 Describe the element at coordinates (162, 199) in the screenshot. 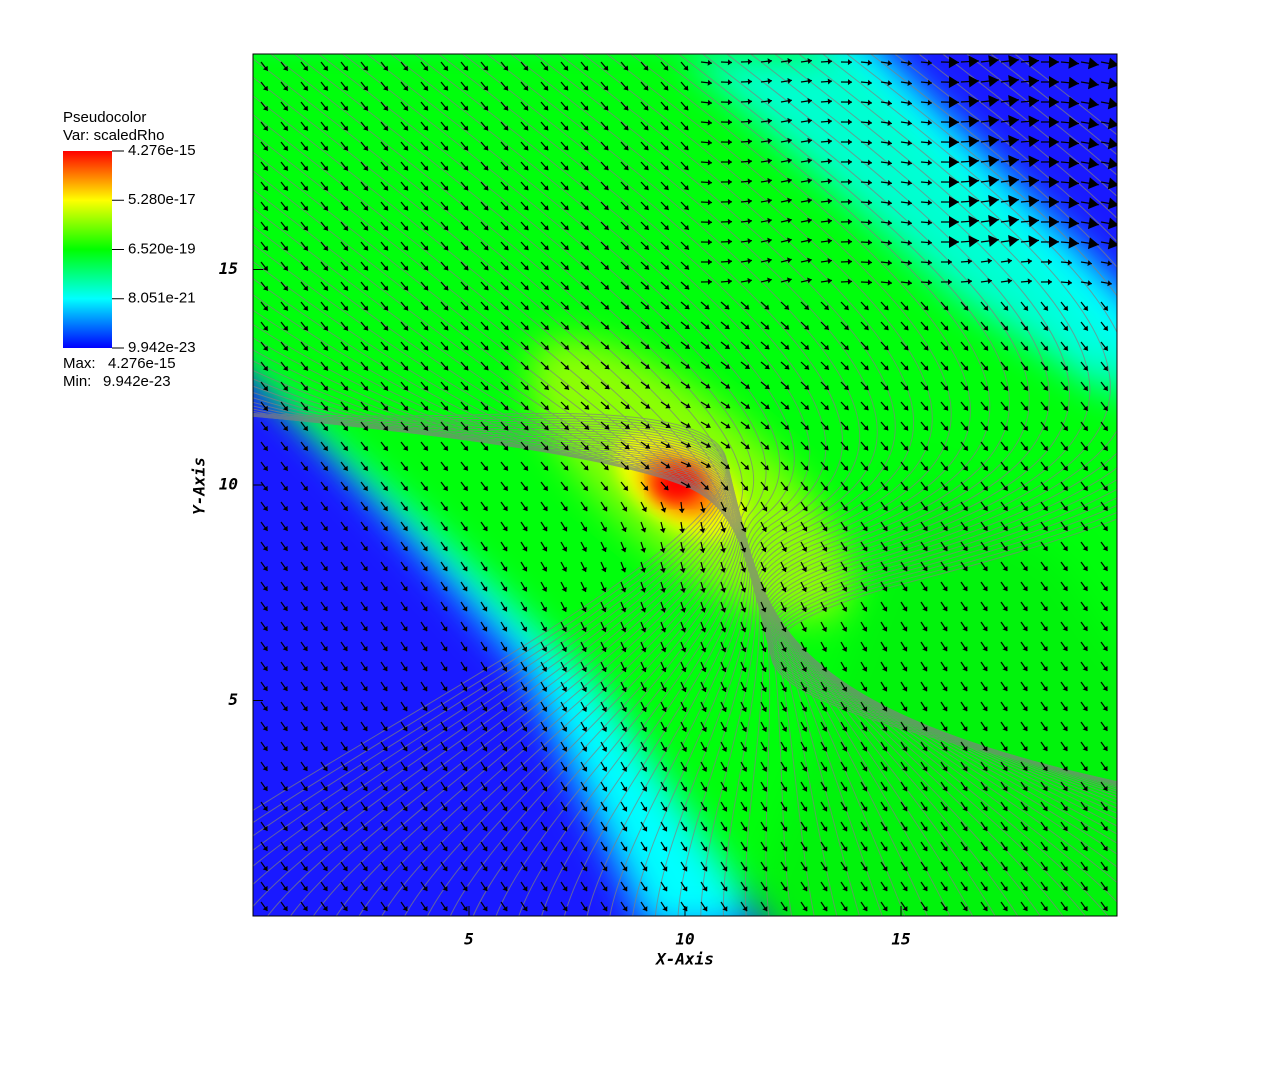

I see `colorbar-tick-label: 5.280e-17` at that location.